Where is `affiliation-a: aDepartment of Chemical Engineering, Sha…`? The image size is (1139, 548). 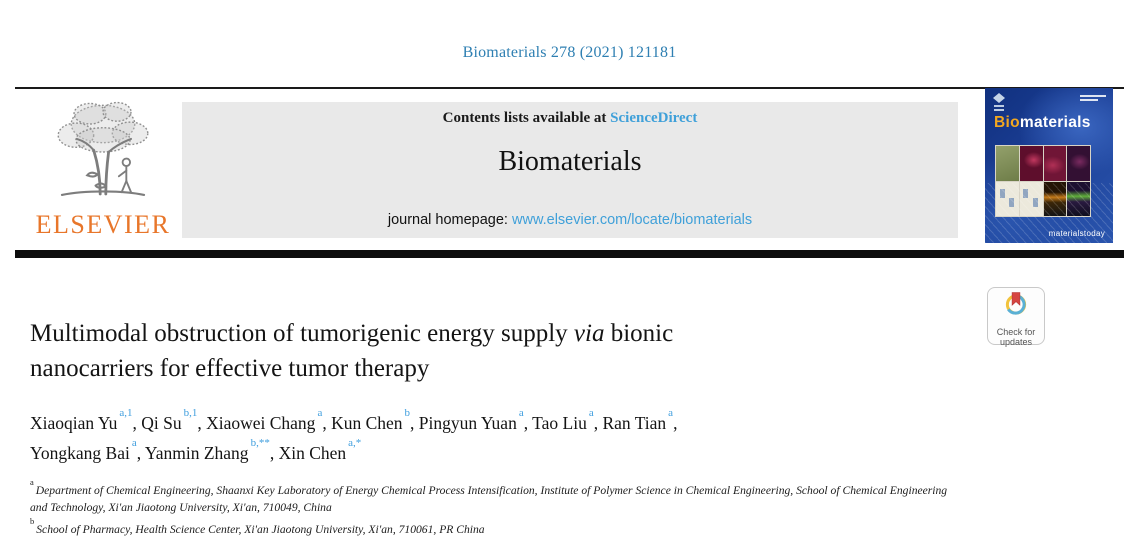
affiliation-a: aDepartment of Chemical Engineering, Sha… is located at coordinates (489, 496).